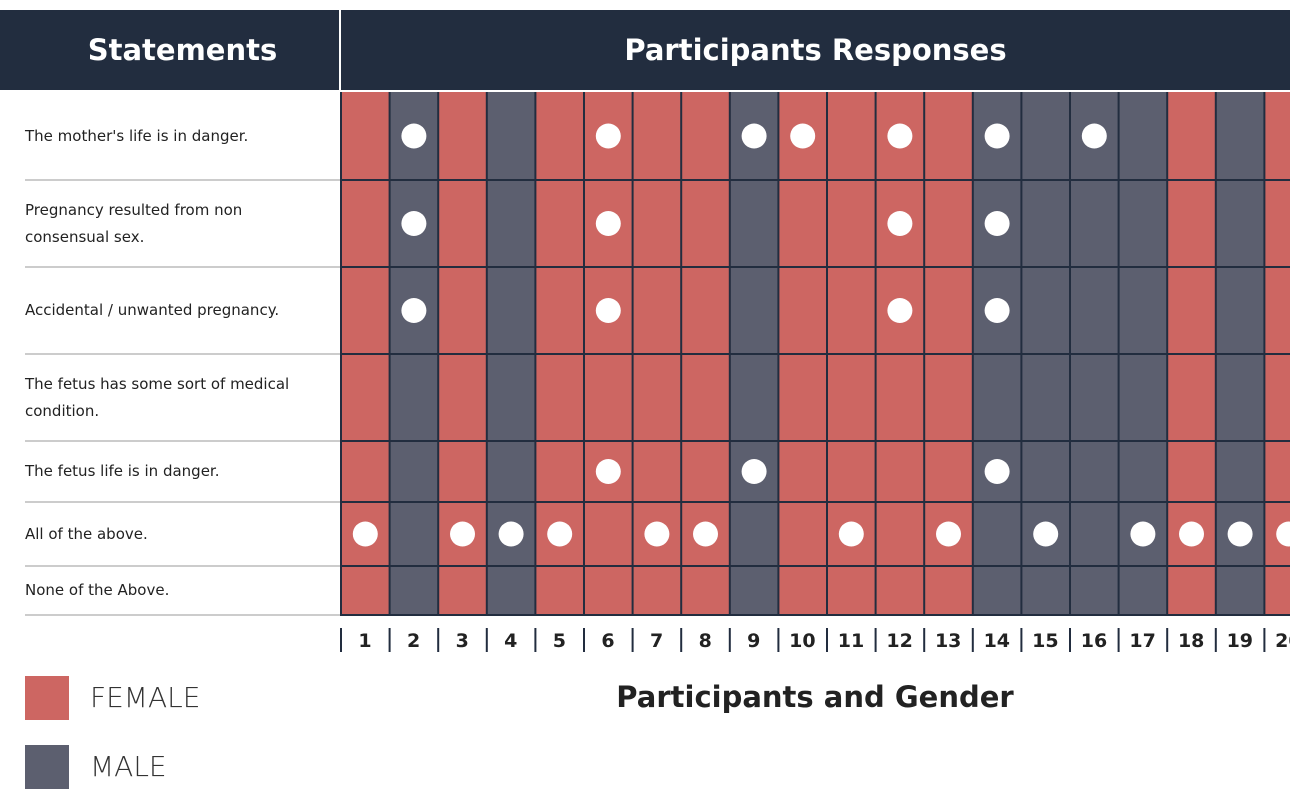 This screenshot has height=789, width=1290. Describe the element at coordinates (754, 641) in the screenshot. I see `participant-number: 9` at that location.